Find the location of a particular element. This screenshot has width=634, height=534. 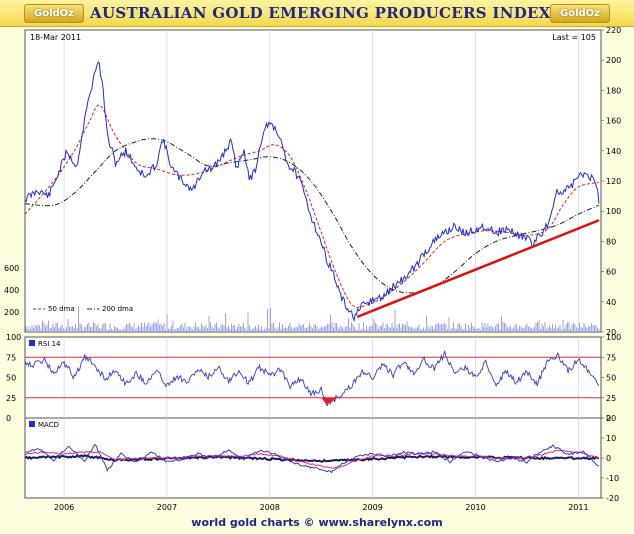

legend-macd: MACD is located at coordinates (48, 425).